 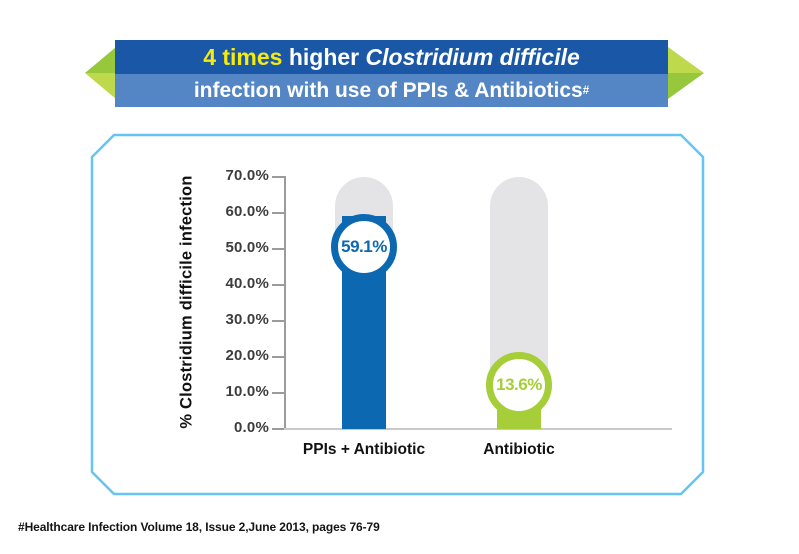 I want to click on banner-line2-text: infection with use of PPIs & Antibiotics, so click(x=388, y=90).